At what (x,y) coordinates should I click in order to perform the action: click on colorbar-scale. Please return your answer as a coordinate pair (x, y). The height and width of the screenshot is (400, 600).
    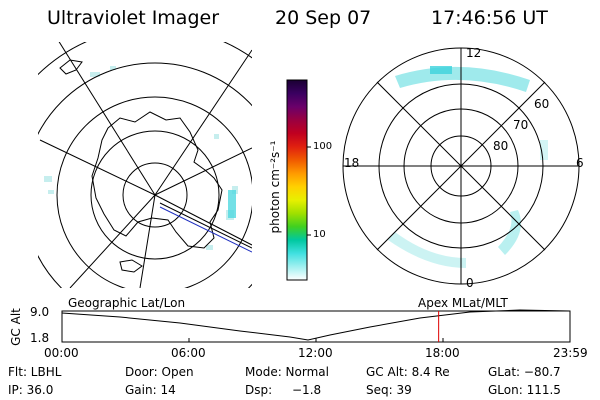
    Looking at the image, I should click on (297, 180).